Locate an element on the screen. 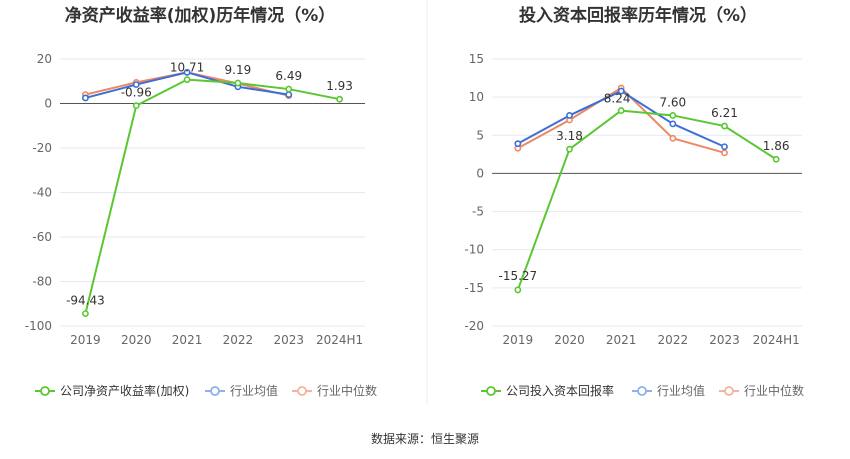 This screenshot has height=459, width=850. series-line-median is located at coordinates (187, 84).